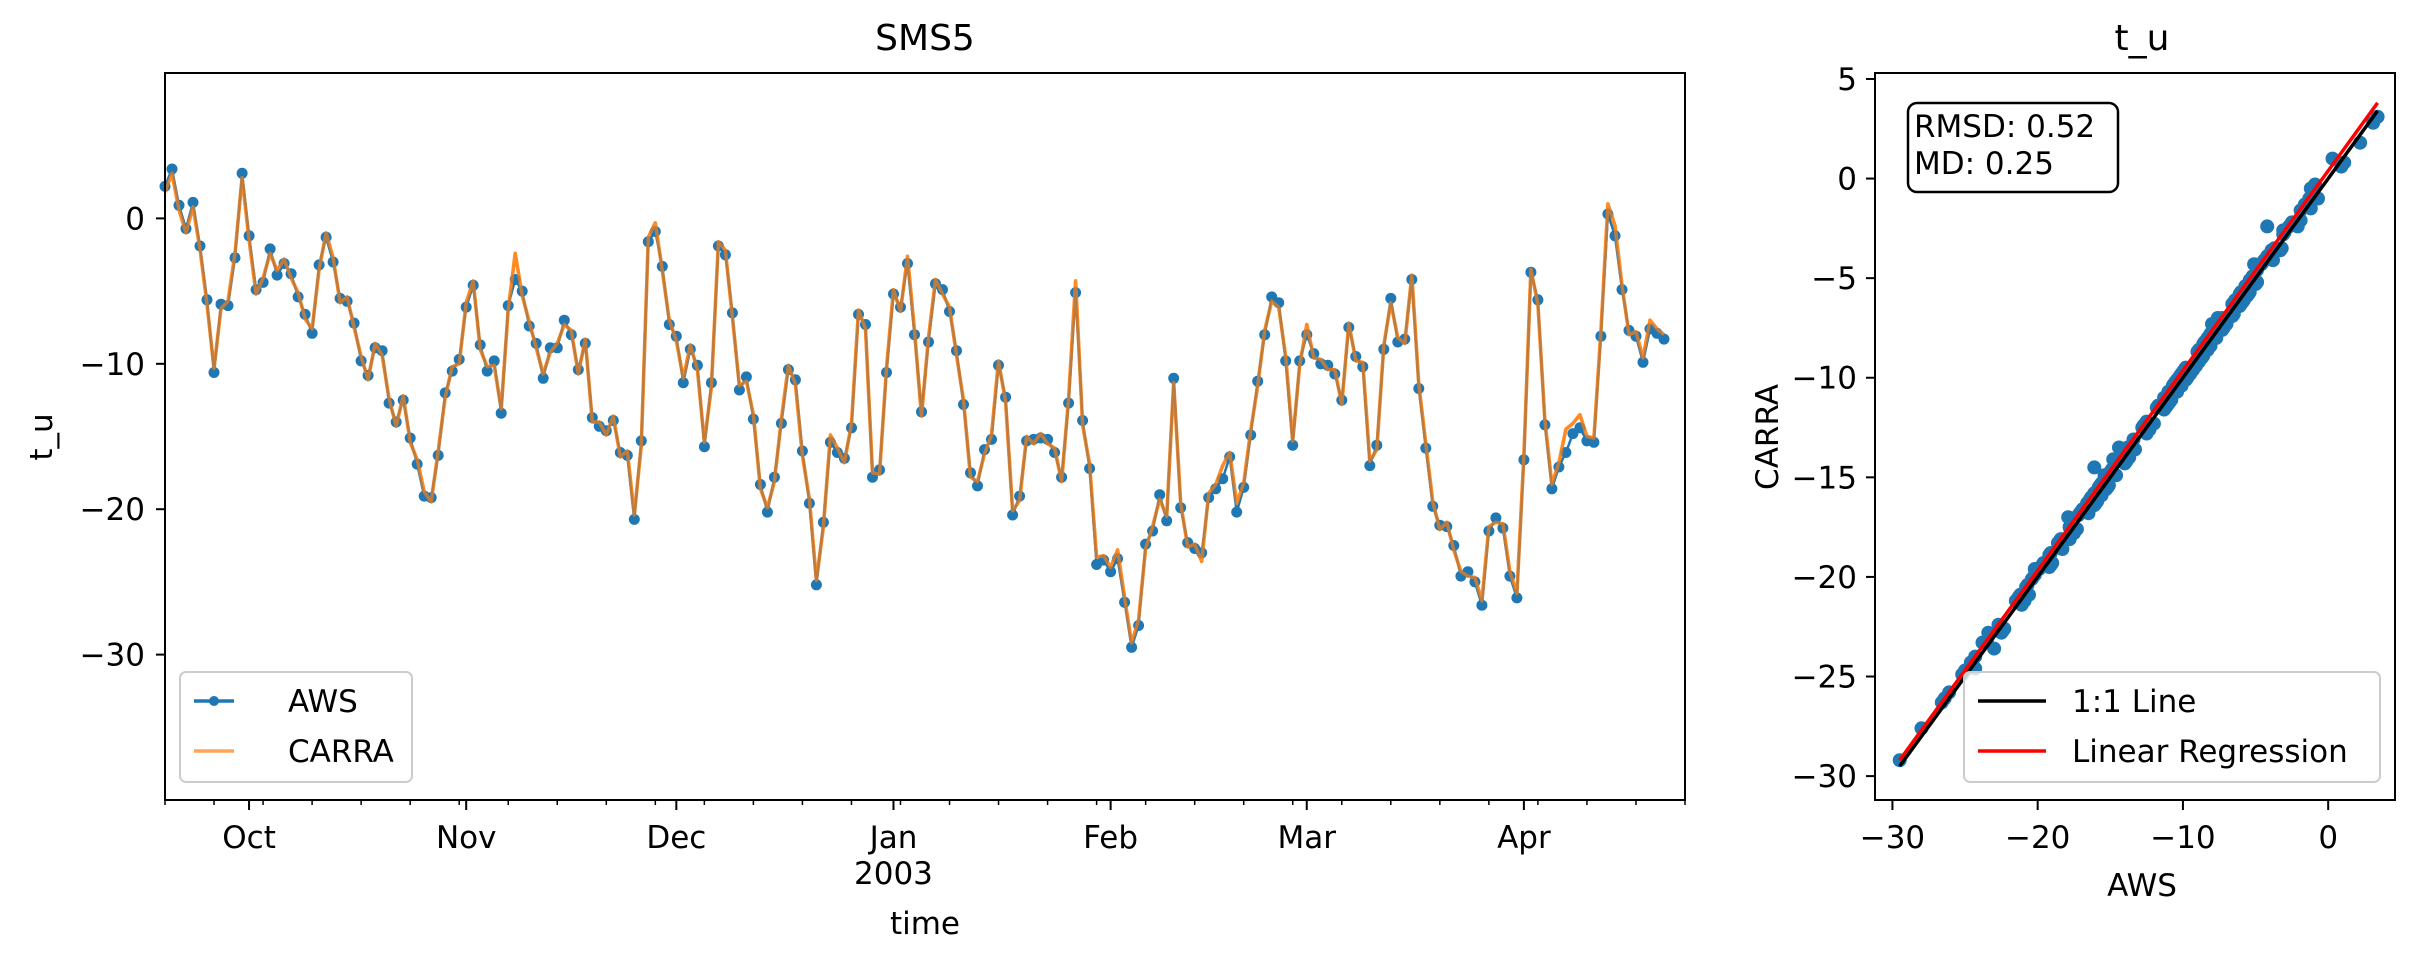  What do you see at coordinates (112, 656) in the screenshot?
I see `y-tick-label: −30` at bounding box center [112, 656].